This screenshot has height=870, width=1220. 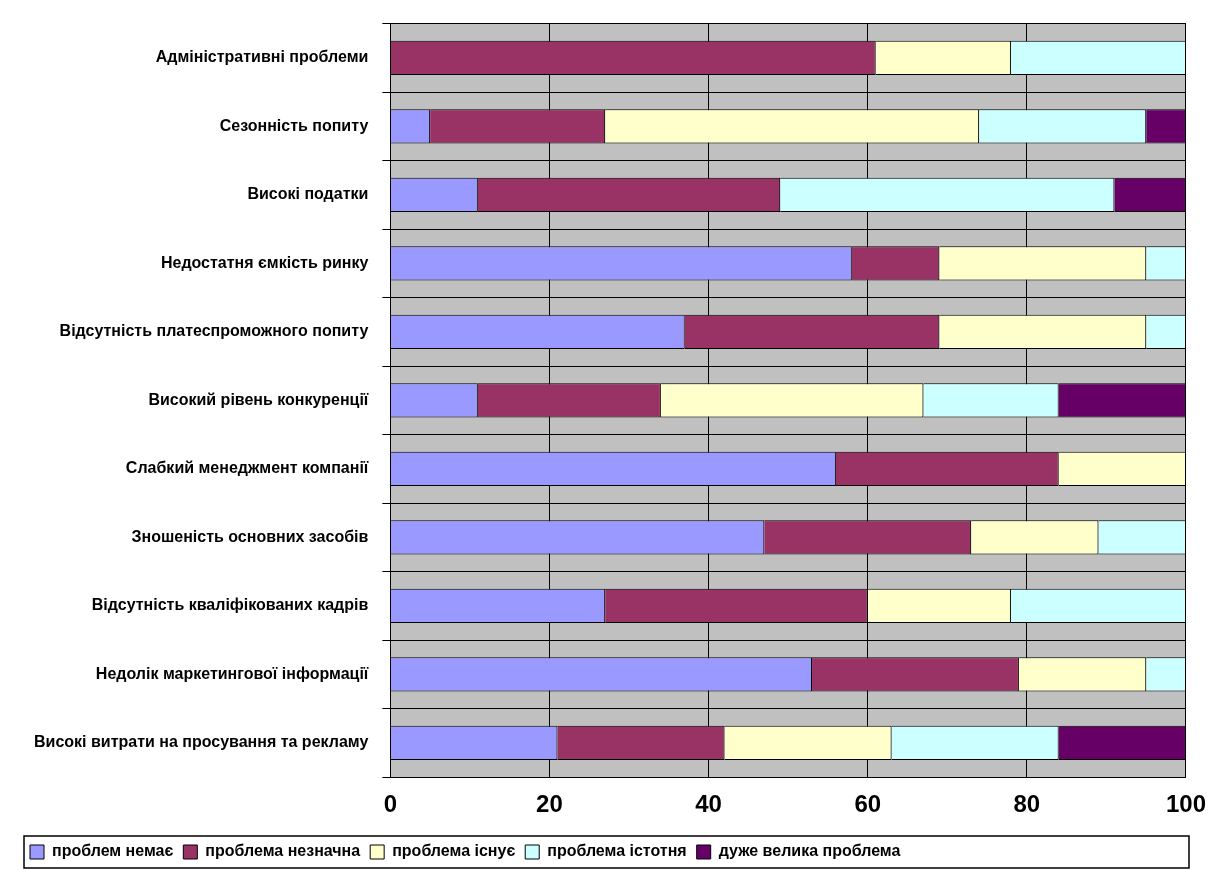 What do you see at coordinates (247, 468) in the screenshot?
I see `y-tick-label: Слабкий менеджмент компанії` at bounding box center [247, 468].